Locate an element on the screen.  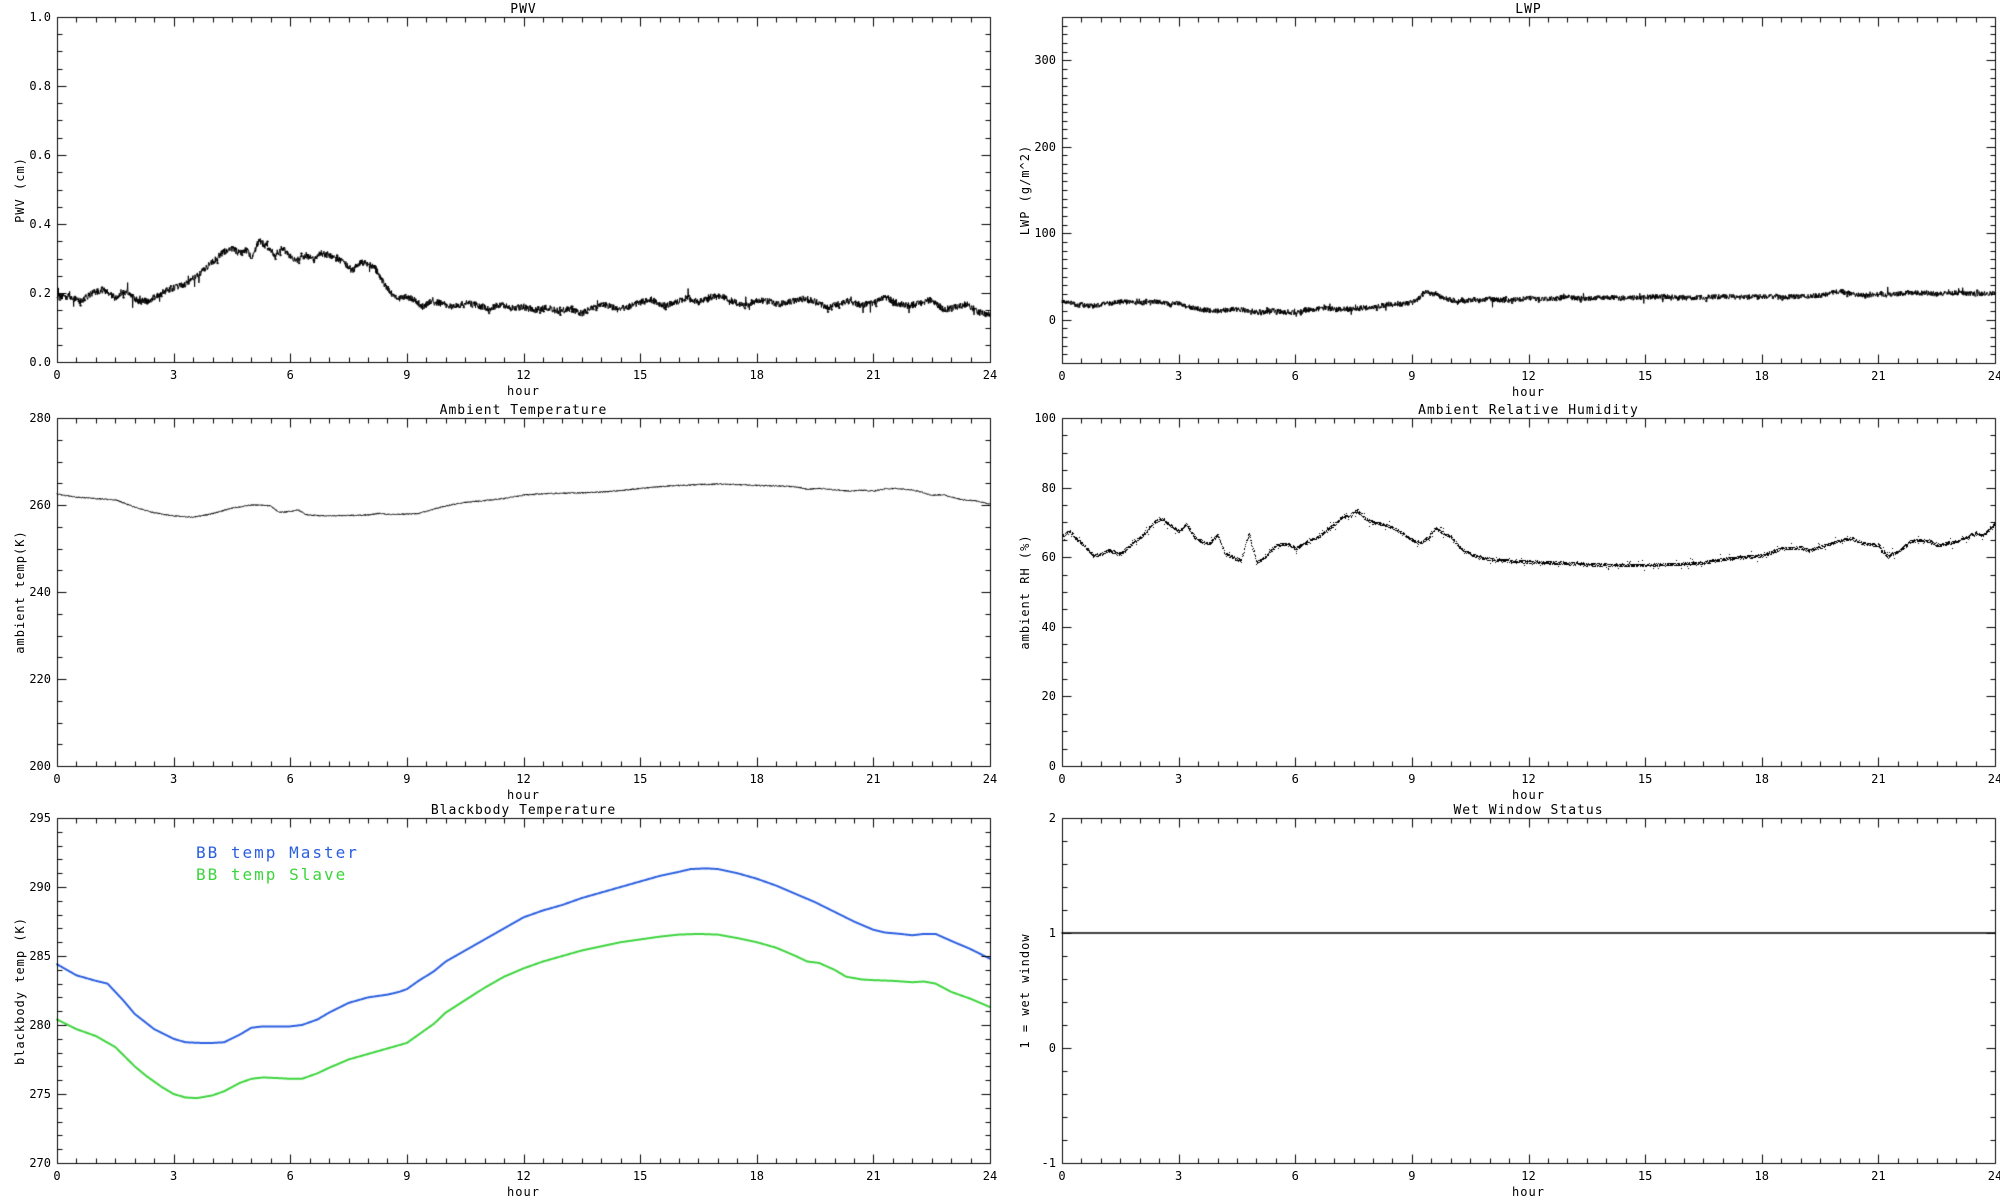
plot-title: Ambient Relative Humidity is located at coordinates (1528, 410).